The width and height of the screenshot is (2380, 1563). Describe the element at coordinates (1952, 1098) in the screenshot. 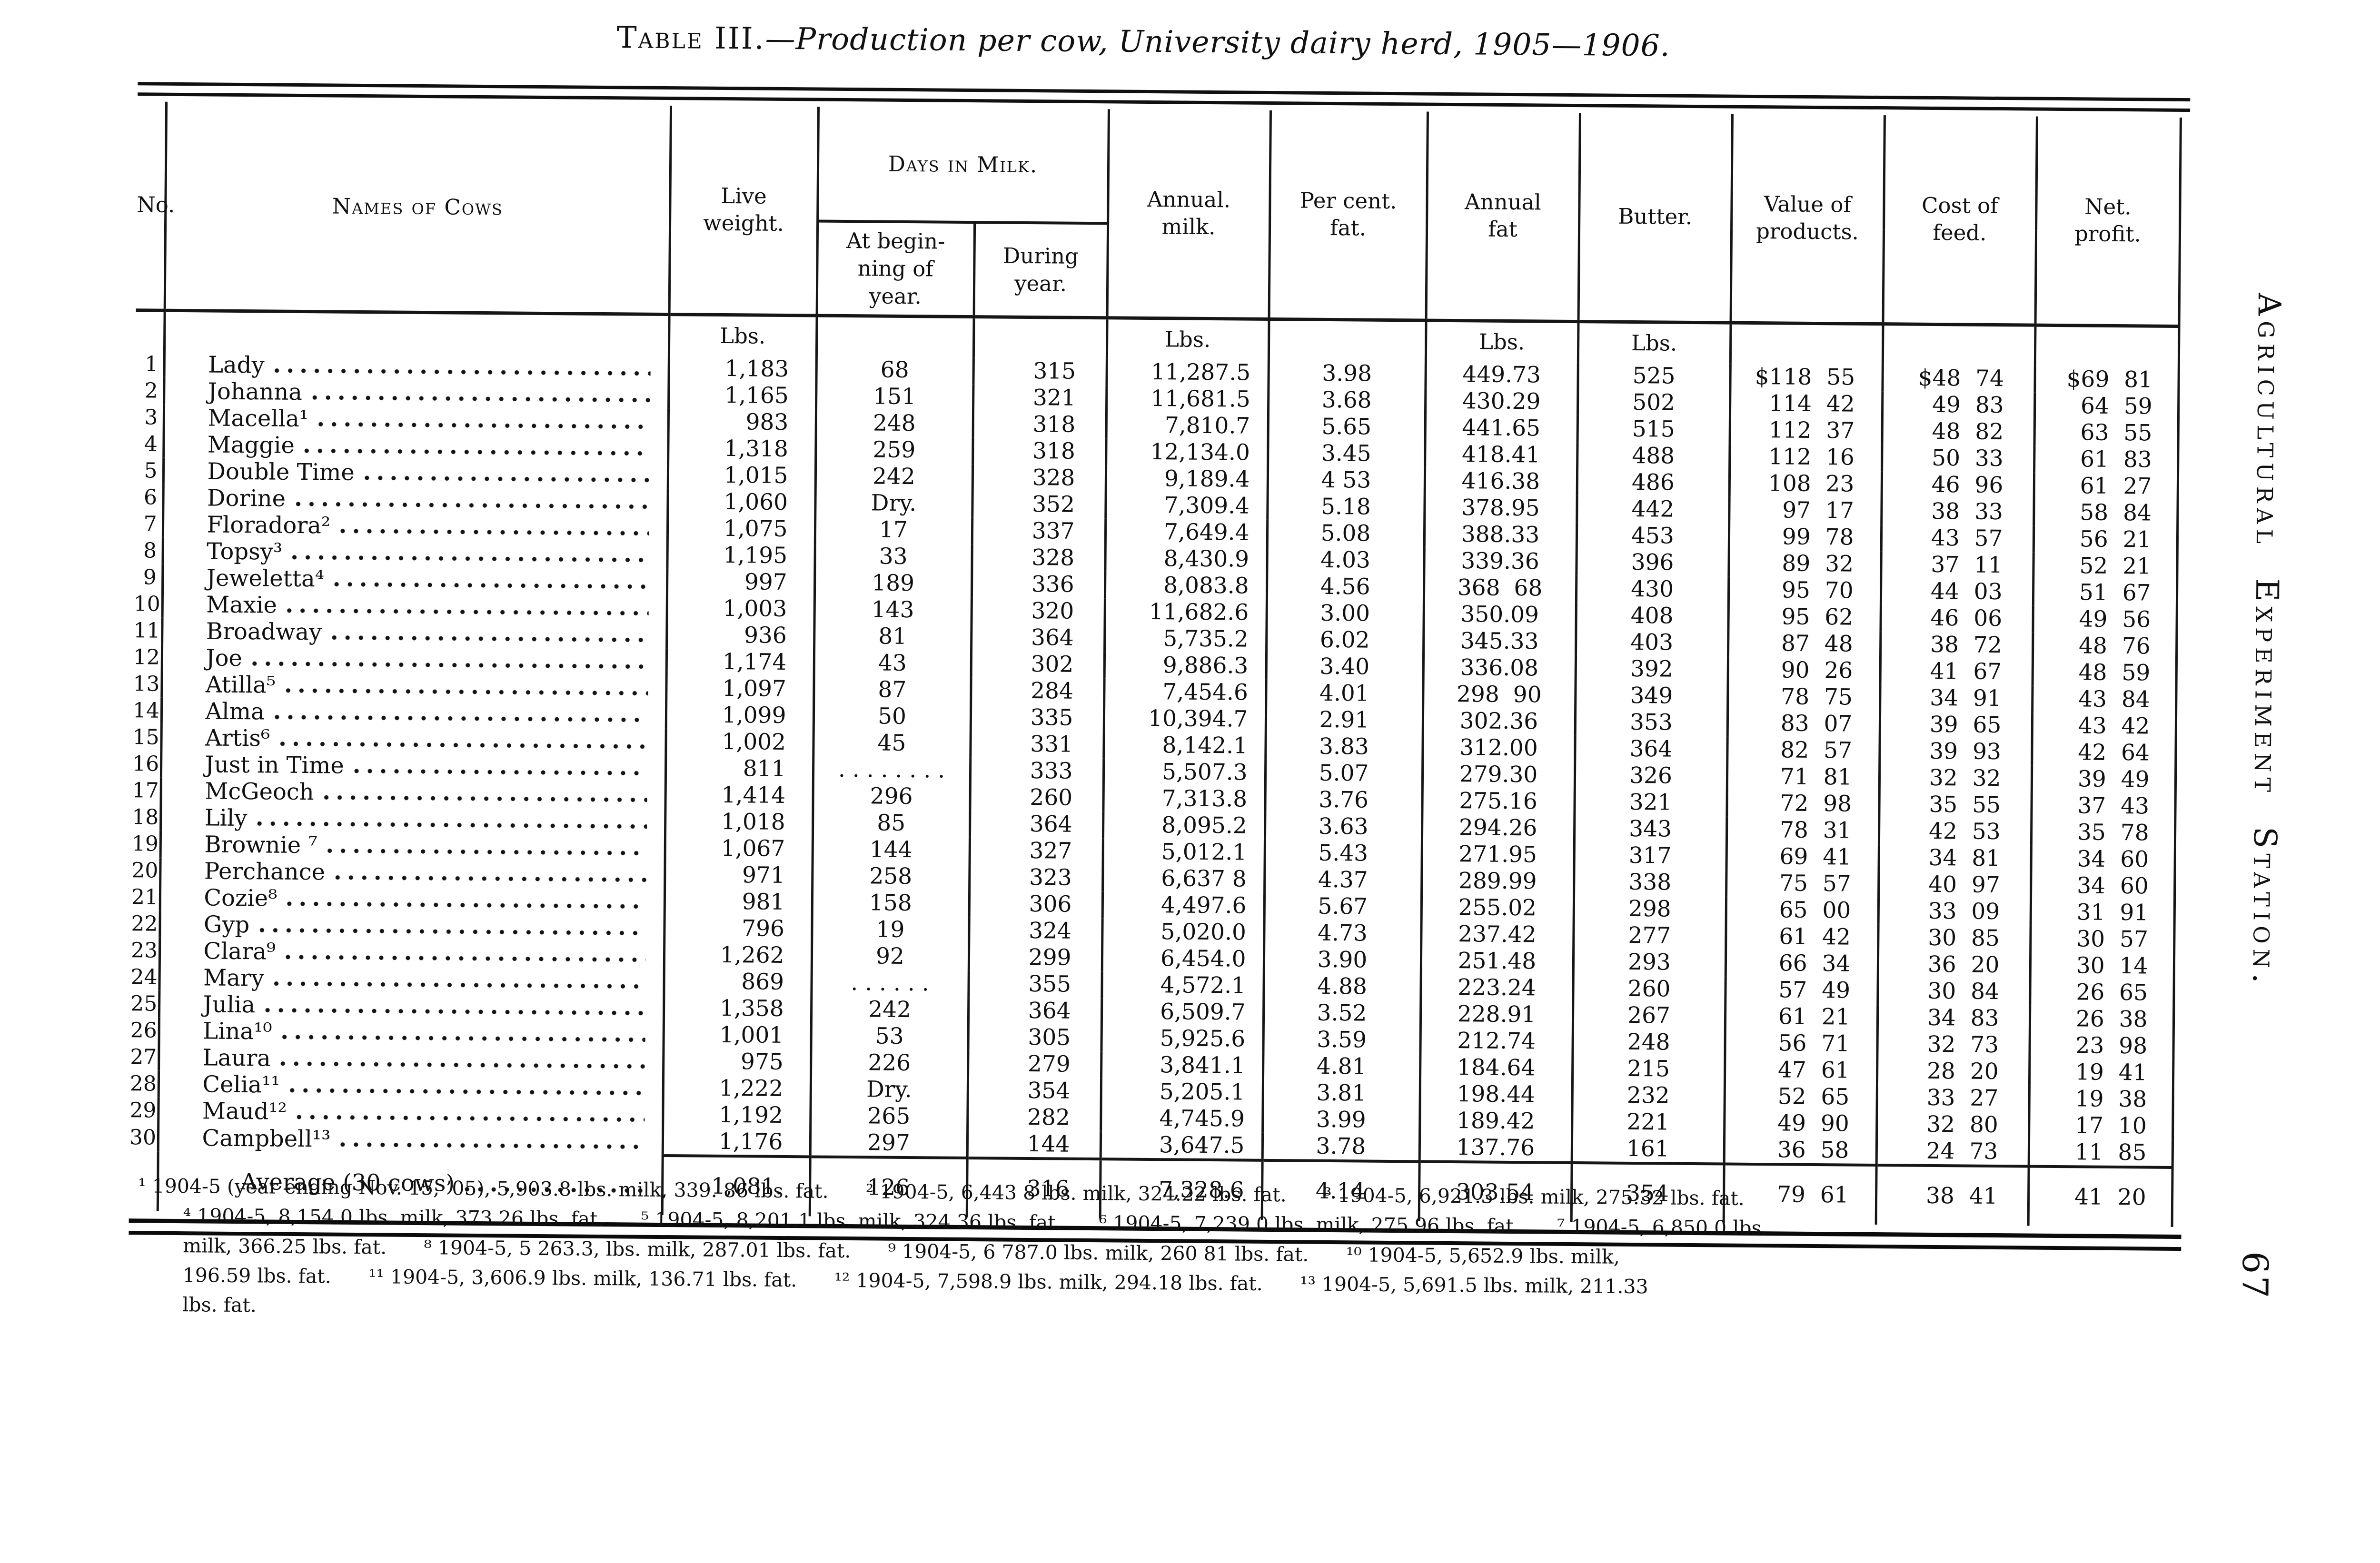

I see `cell-cost: 33 27` at that location.